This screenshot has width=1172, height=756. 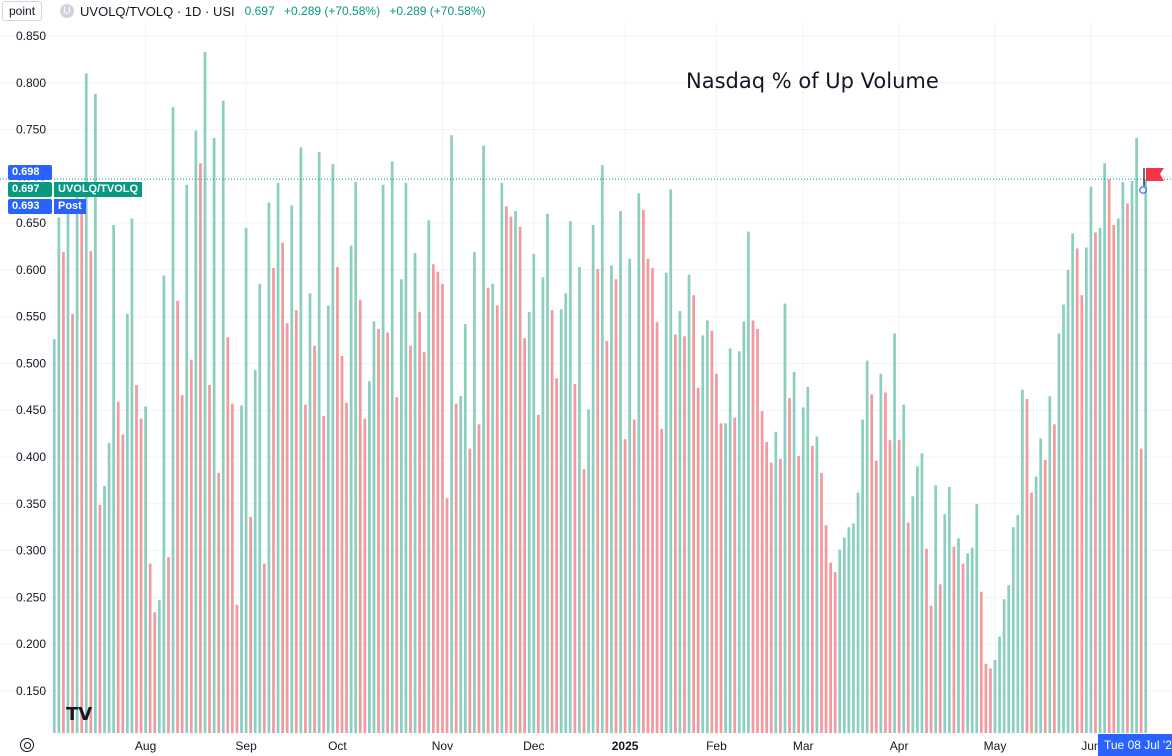 I want to click on y-tick-label: 0.600, so click(x=31, y=270).